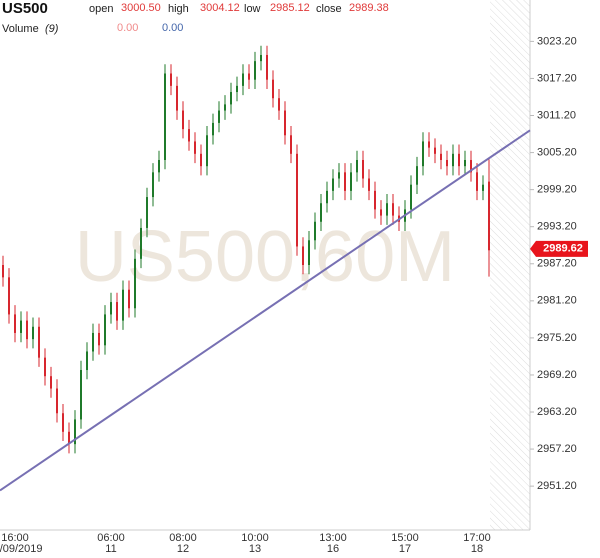  I want to click on y-tick-label: 2963.20, so click(557, 412).